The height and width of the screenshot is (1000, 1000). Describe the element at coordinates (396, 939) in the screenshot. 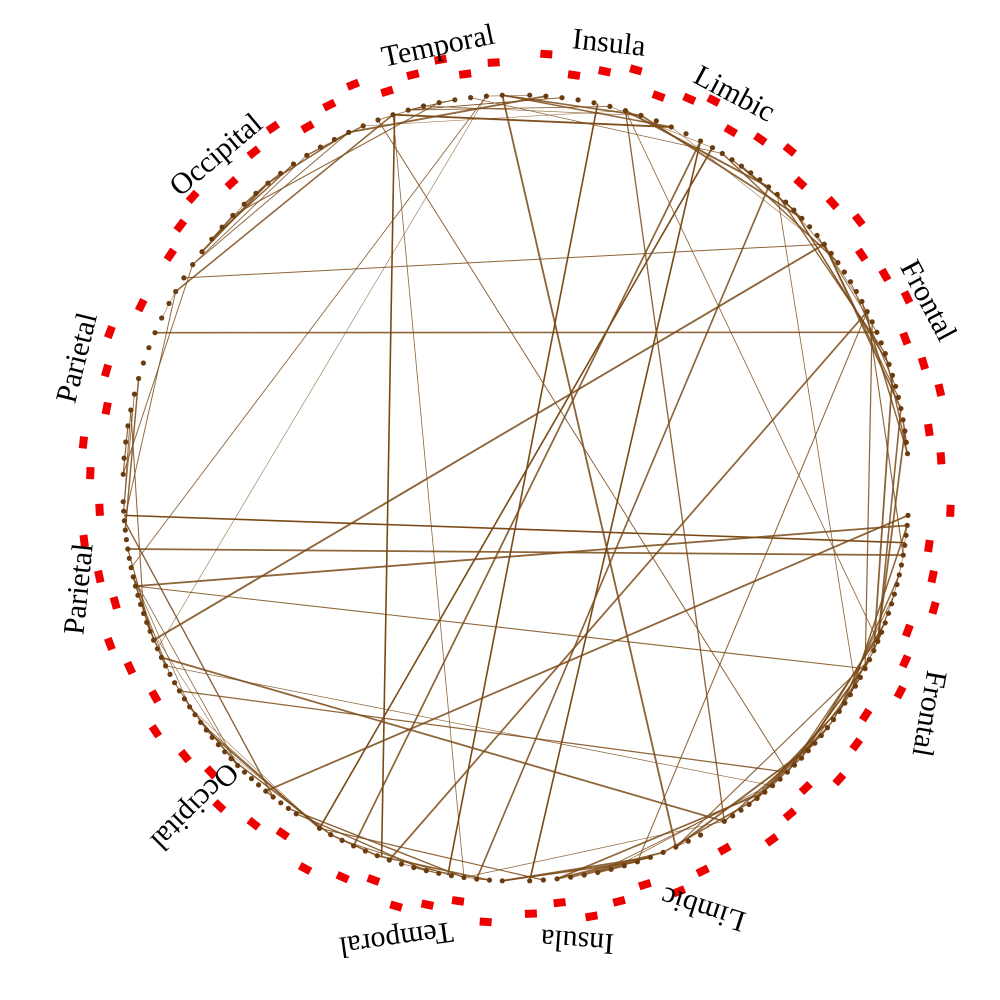

I see `label-temporal-right: Temporal` at that location.